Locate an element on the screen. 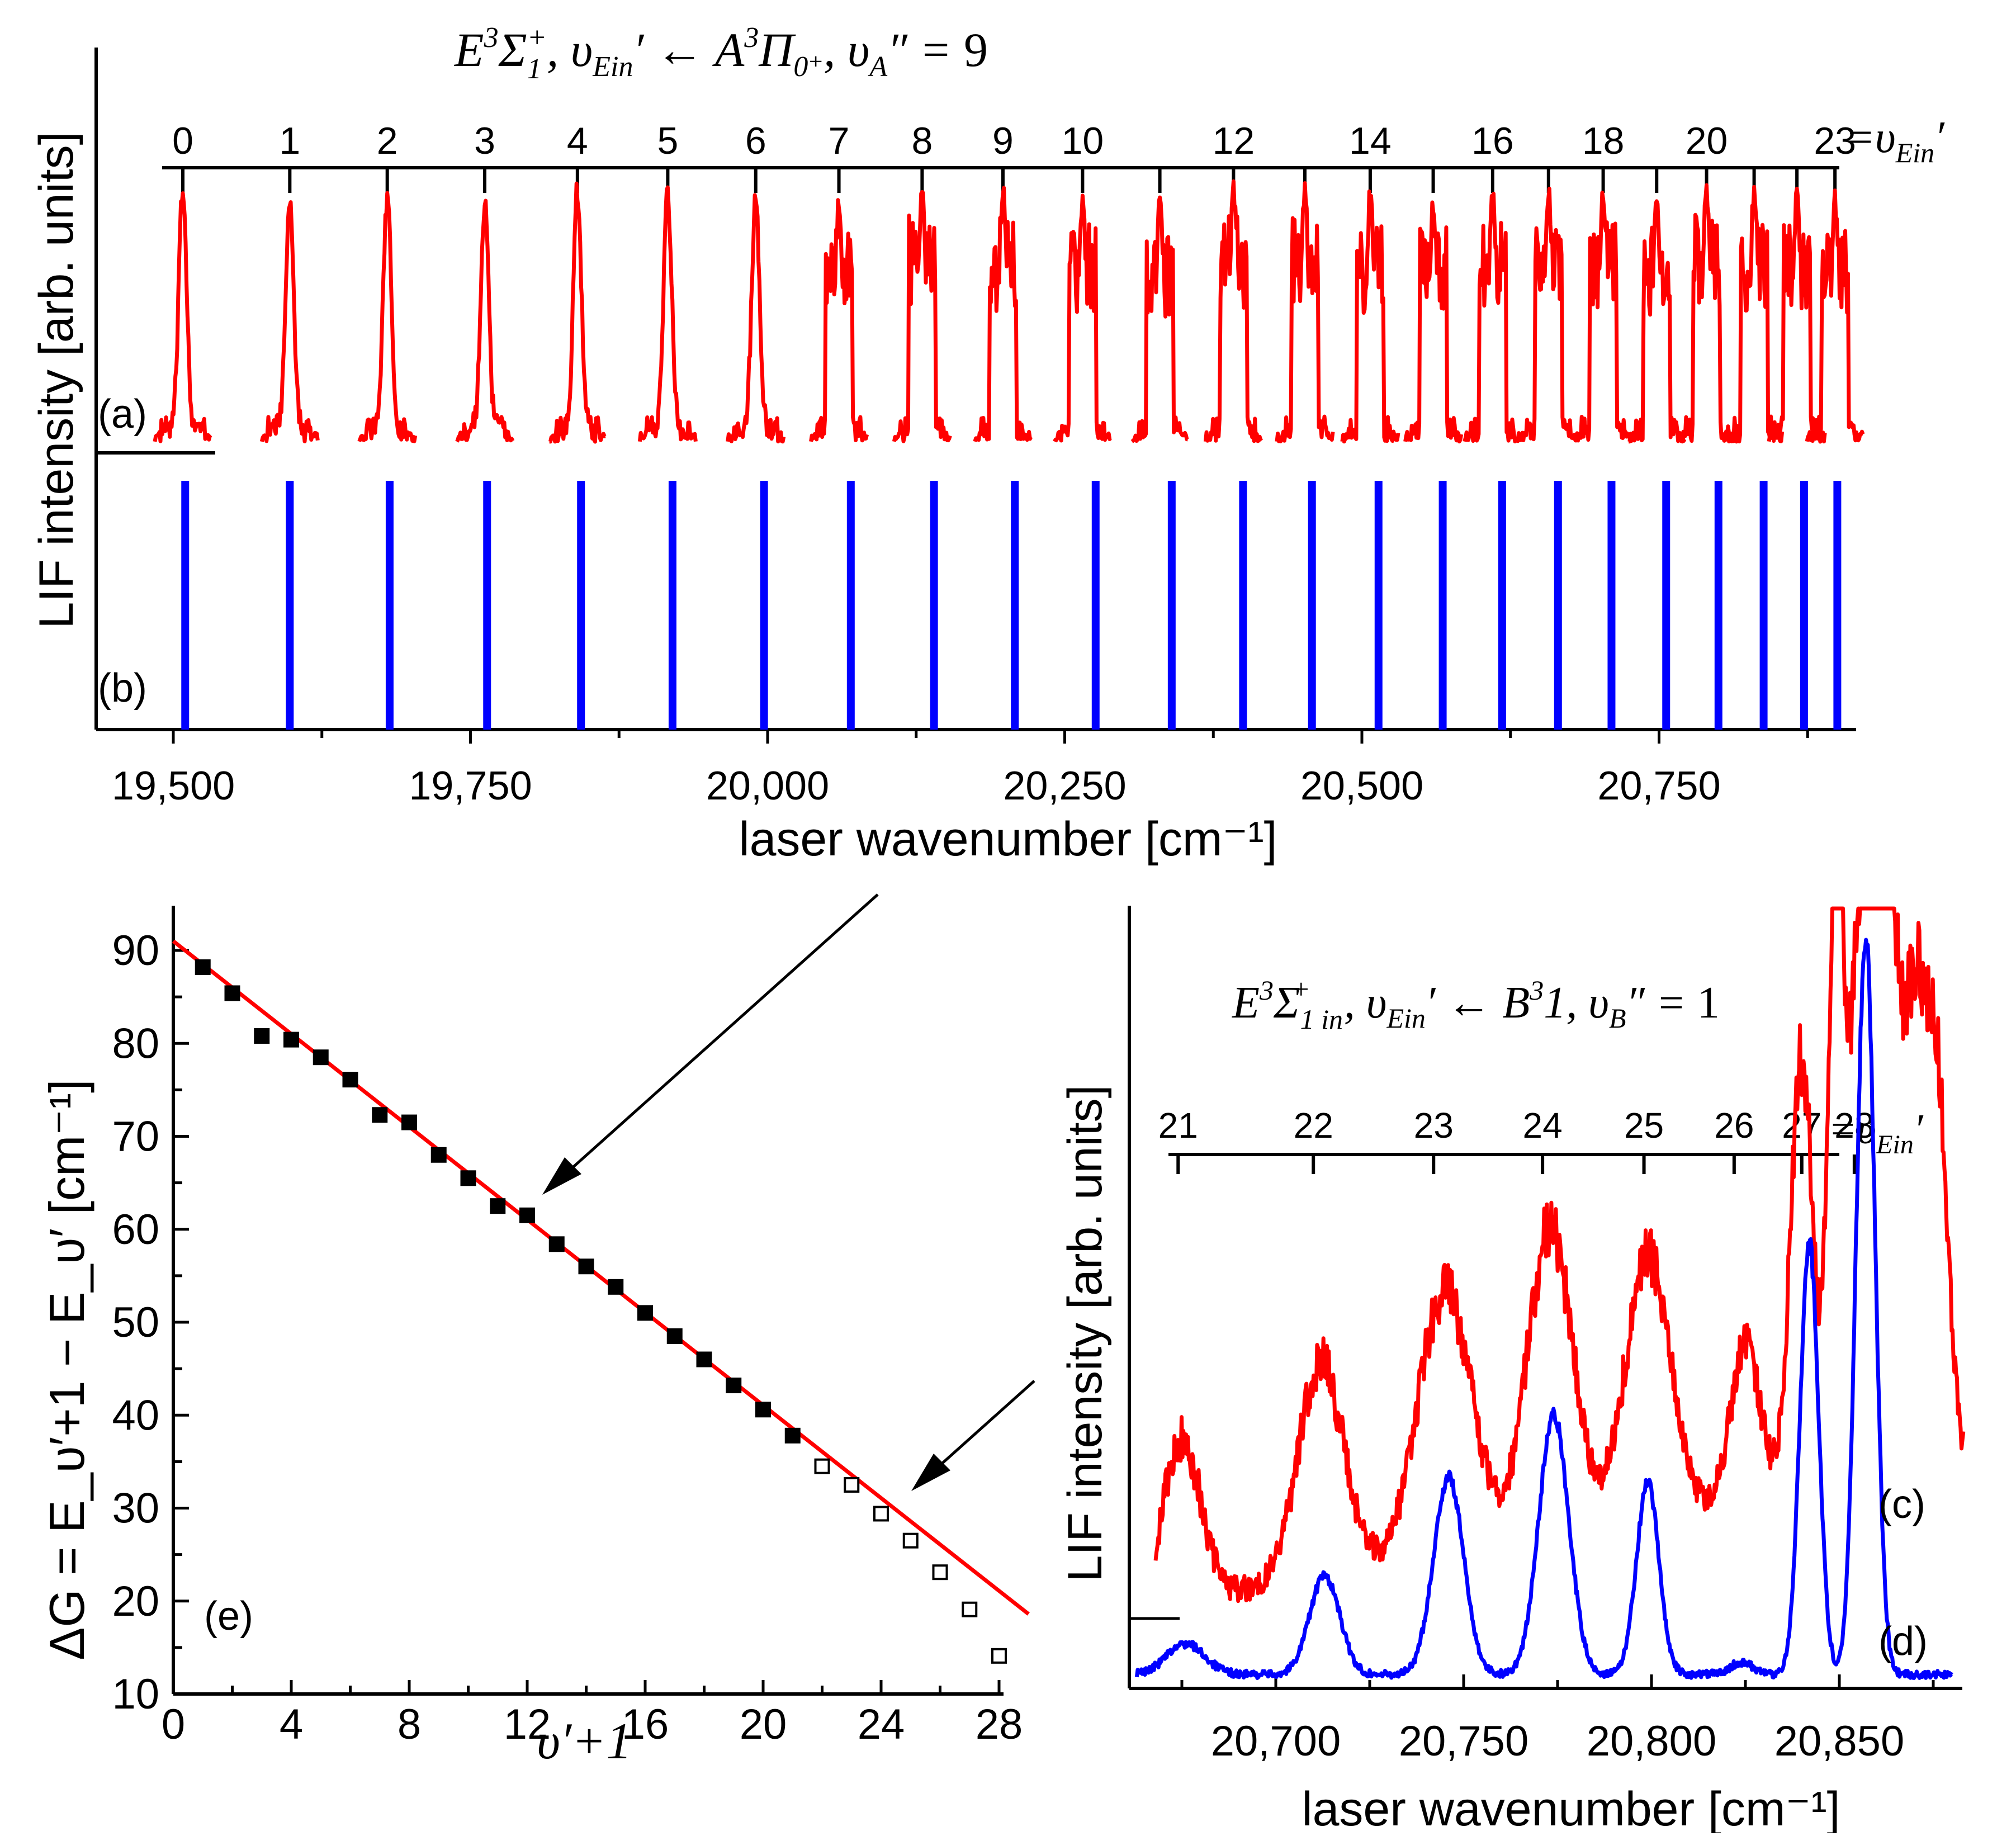 The width and height of the screenshot is (2016, 1836). cd-x-tick-label: 20,850 is located at coordinates (1839, 1741).